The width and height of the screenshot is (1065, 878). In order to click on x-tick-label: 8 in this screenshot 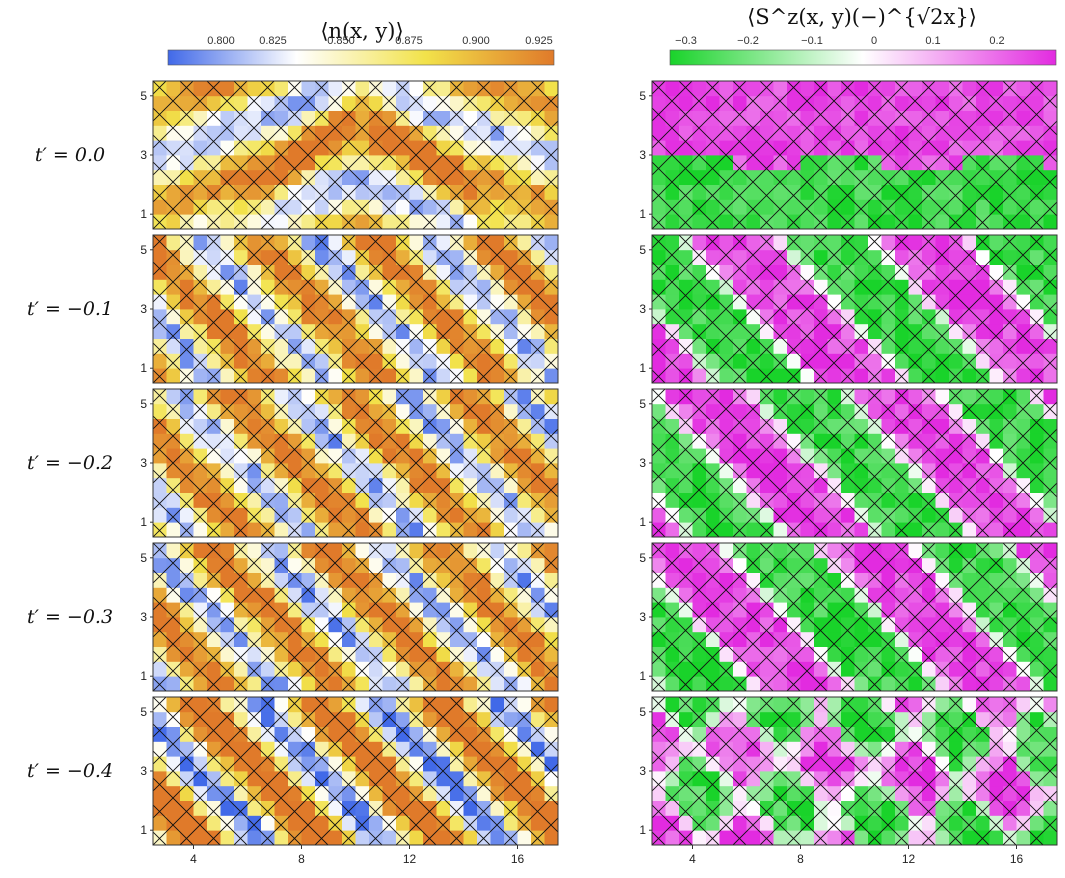, I will do `click(301, 859)`.